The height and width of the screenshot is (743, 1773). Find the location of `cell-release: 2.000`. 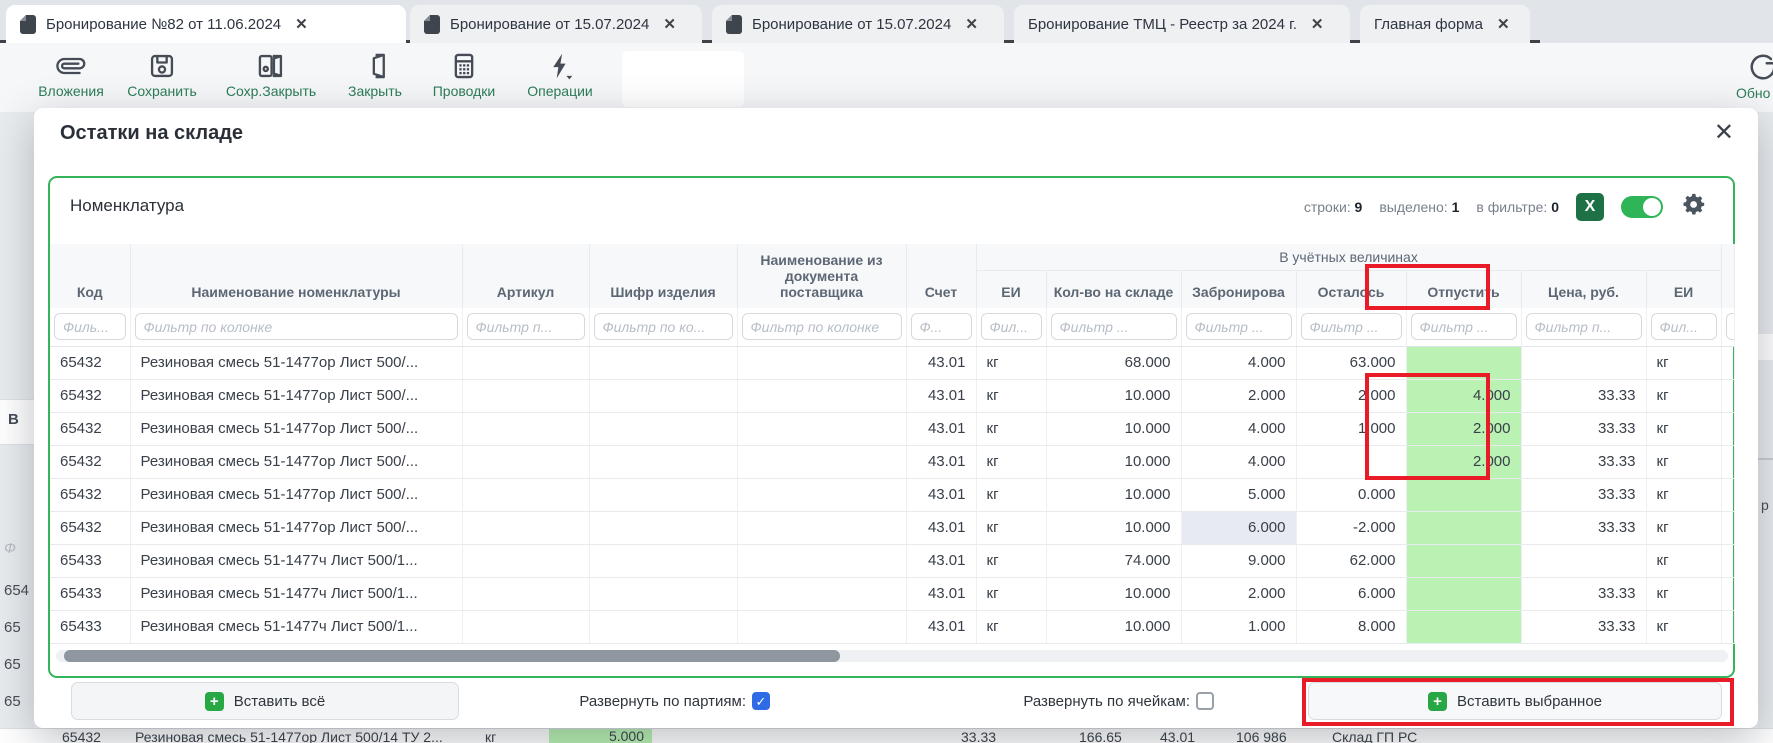

cell-release: 2.000 is located at coordinates (1464, 462).